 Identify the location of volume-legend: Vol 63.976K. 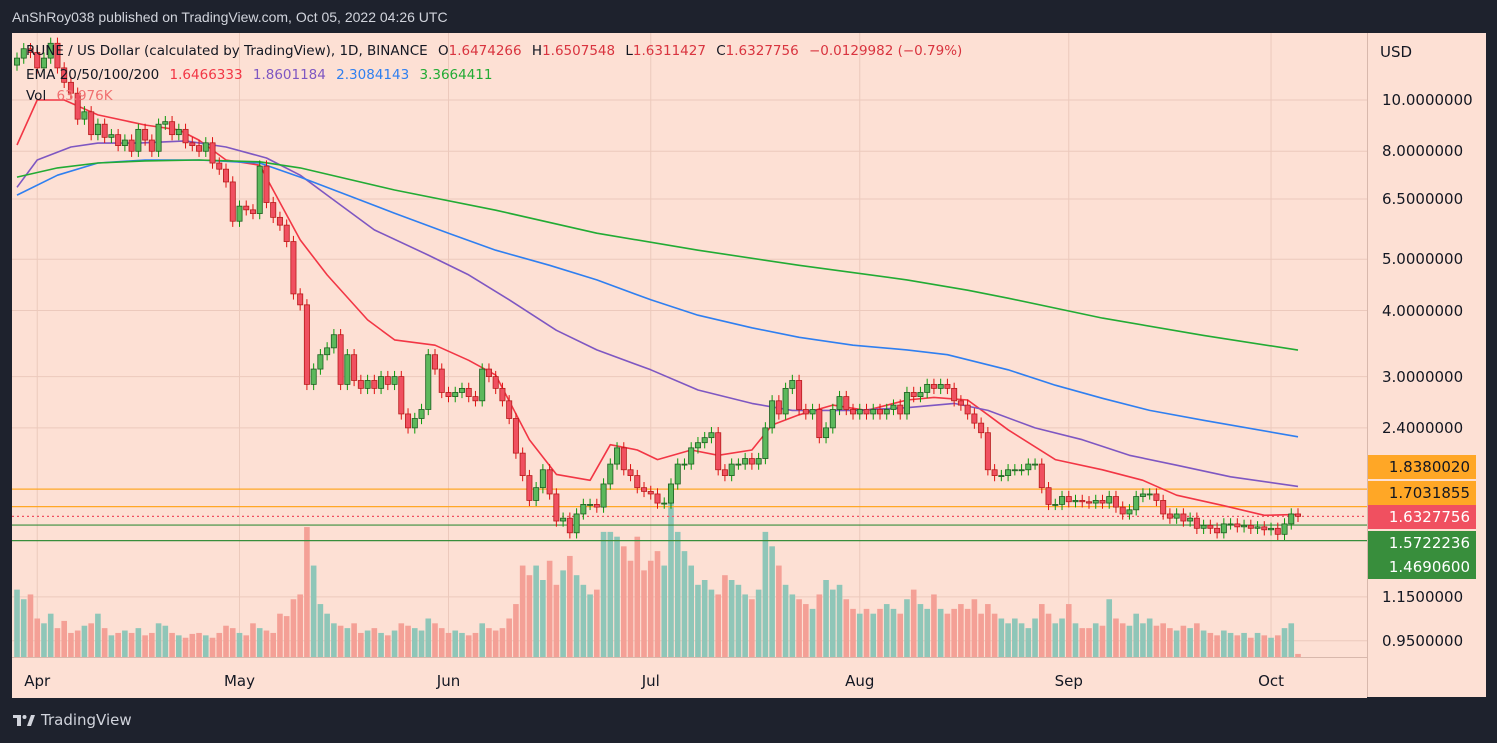
(72, 96).